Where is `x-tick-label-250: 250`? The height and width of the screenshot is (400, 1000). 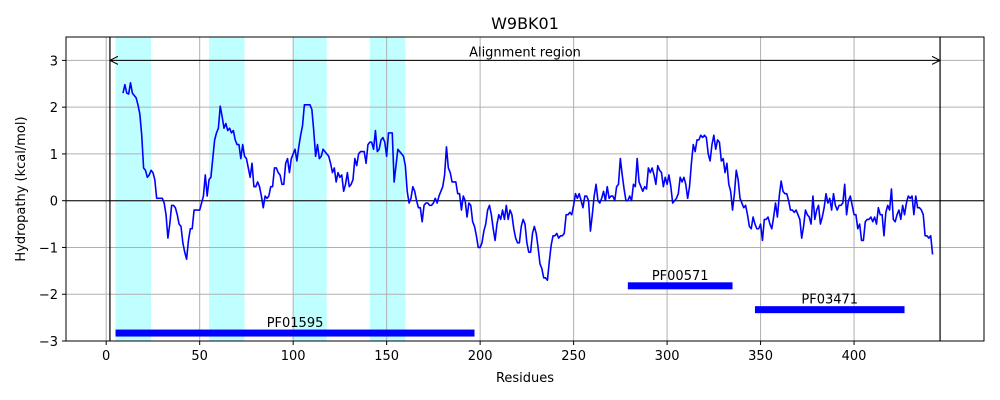 x-tick-label-250: 250 is located at coordinates (573, 356).